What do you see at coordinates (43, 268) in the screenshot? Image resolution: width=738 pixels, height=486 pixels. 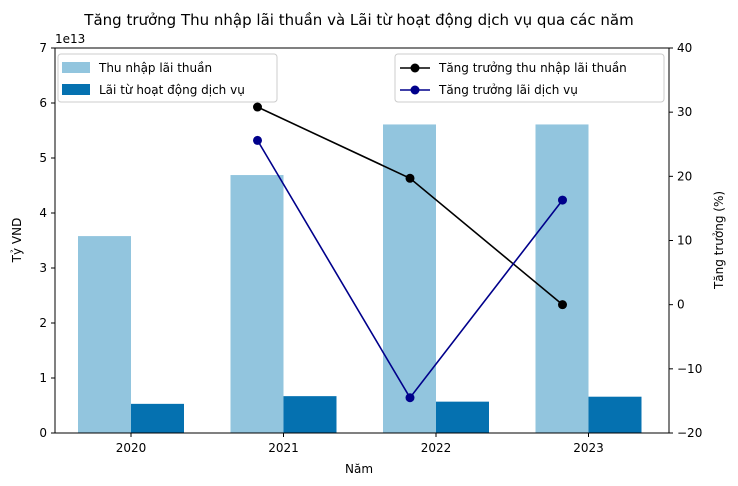 I see `y-tick-label: 3` at bounding box center [43, 268].